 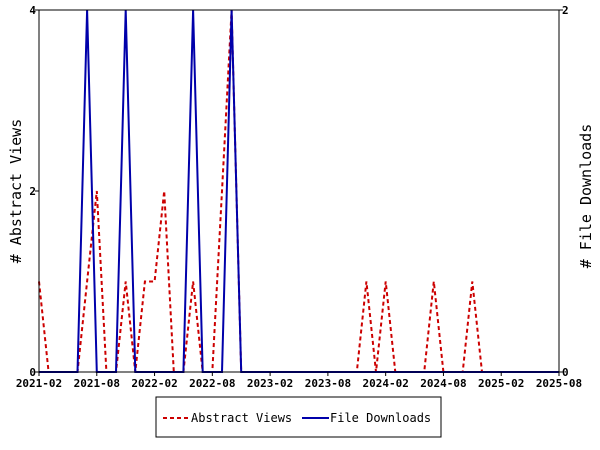 I want to click on y-left-tick-label: 2, so click(x=32, y=191).